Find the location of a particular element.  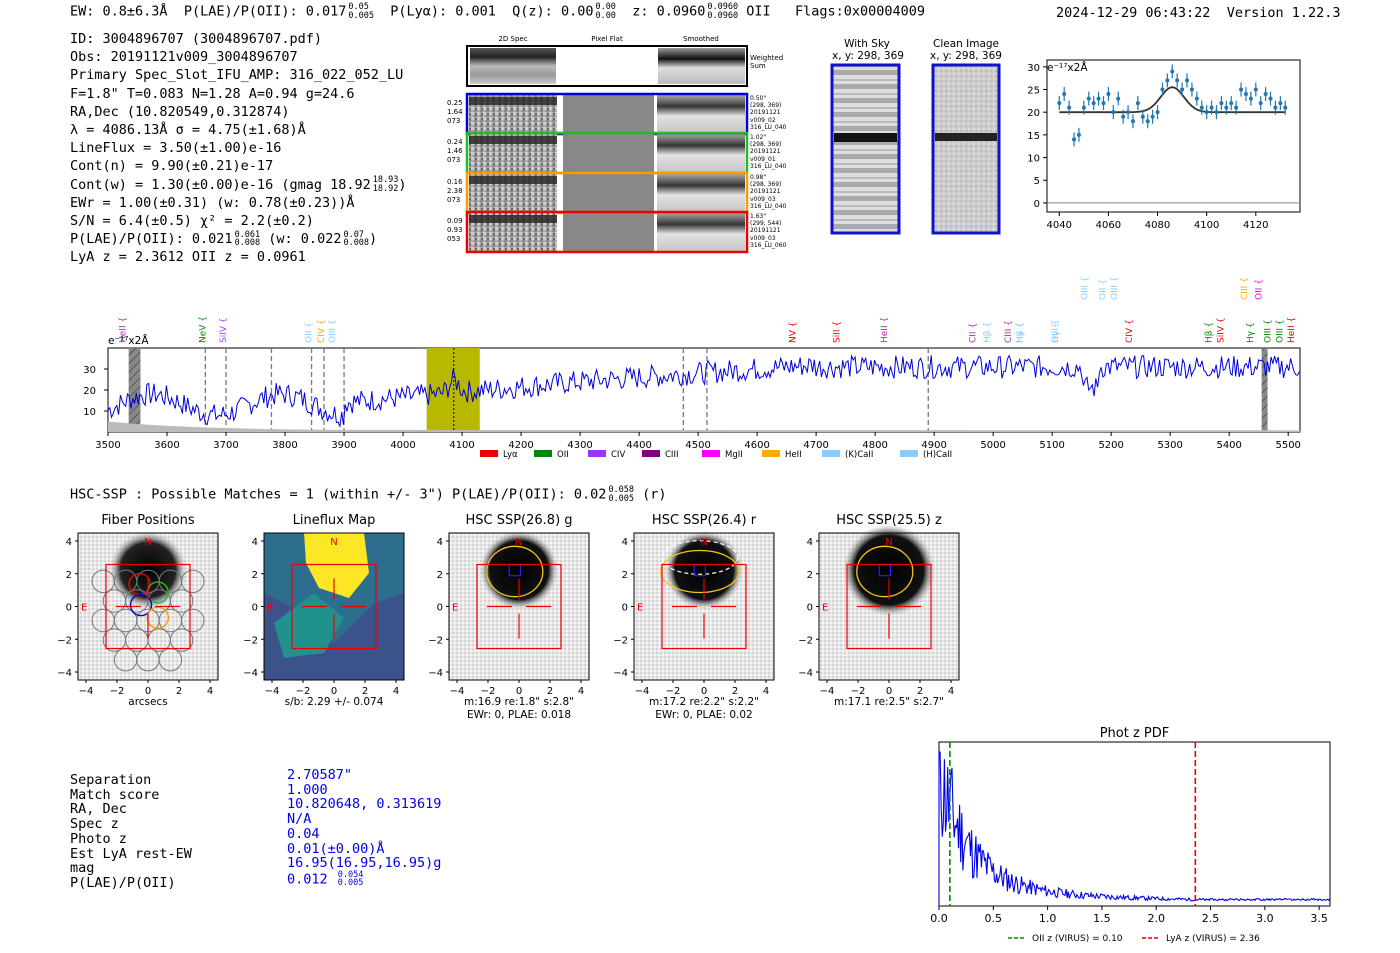

pdf-xtick-label: 0.0 is located at coordinates (939, 918).